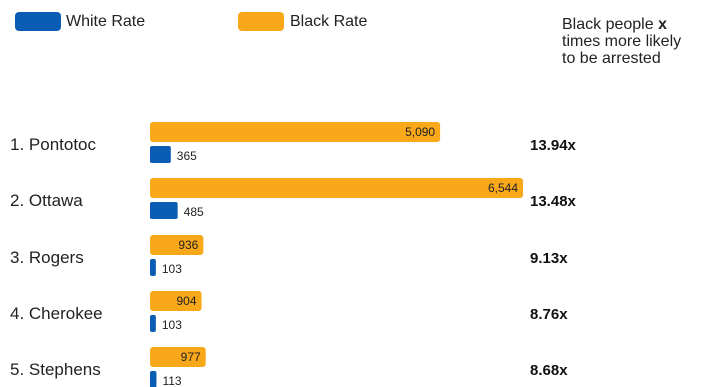 The height and width of the screenshot is (387, 713). I want to click on category-label: 4. Cherokee, so click(56, 313).